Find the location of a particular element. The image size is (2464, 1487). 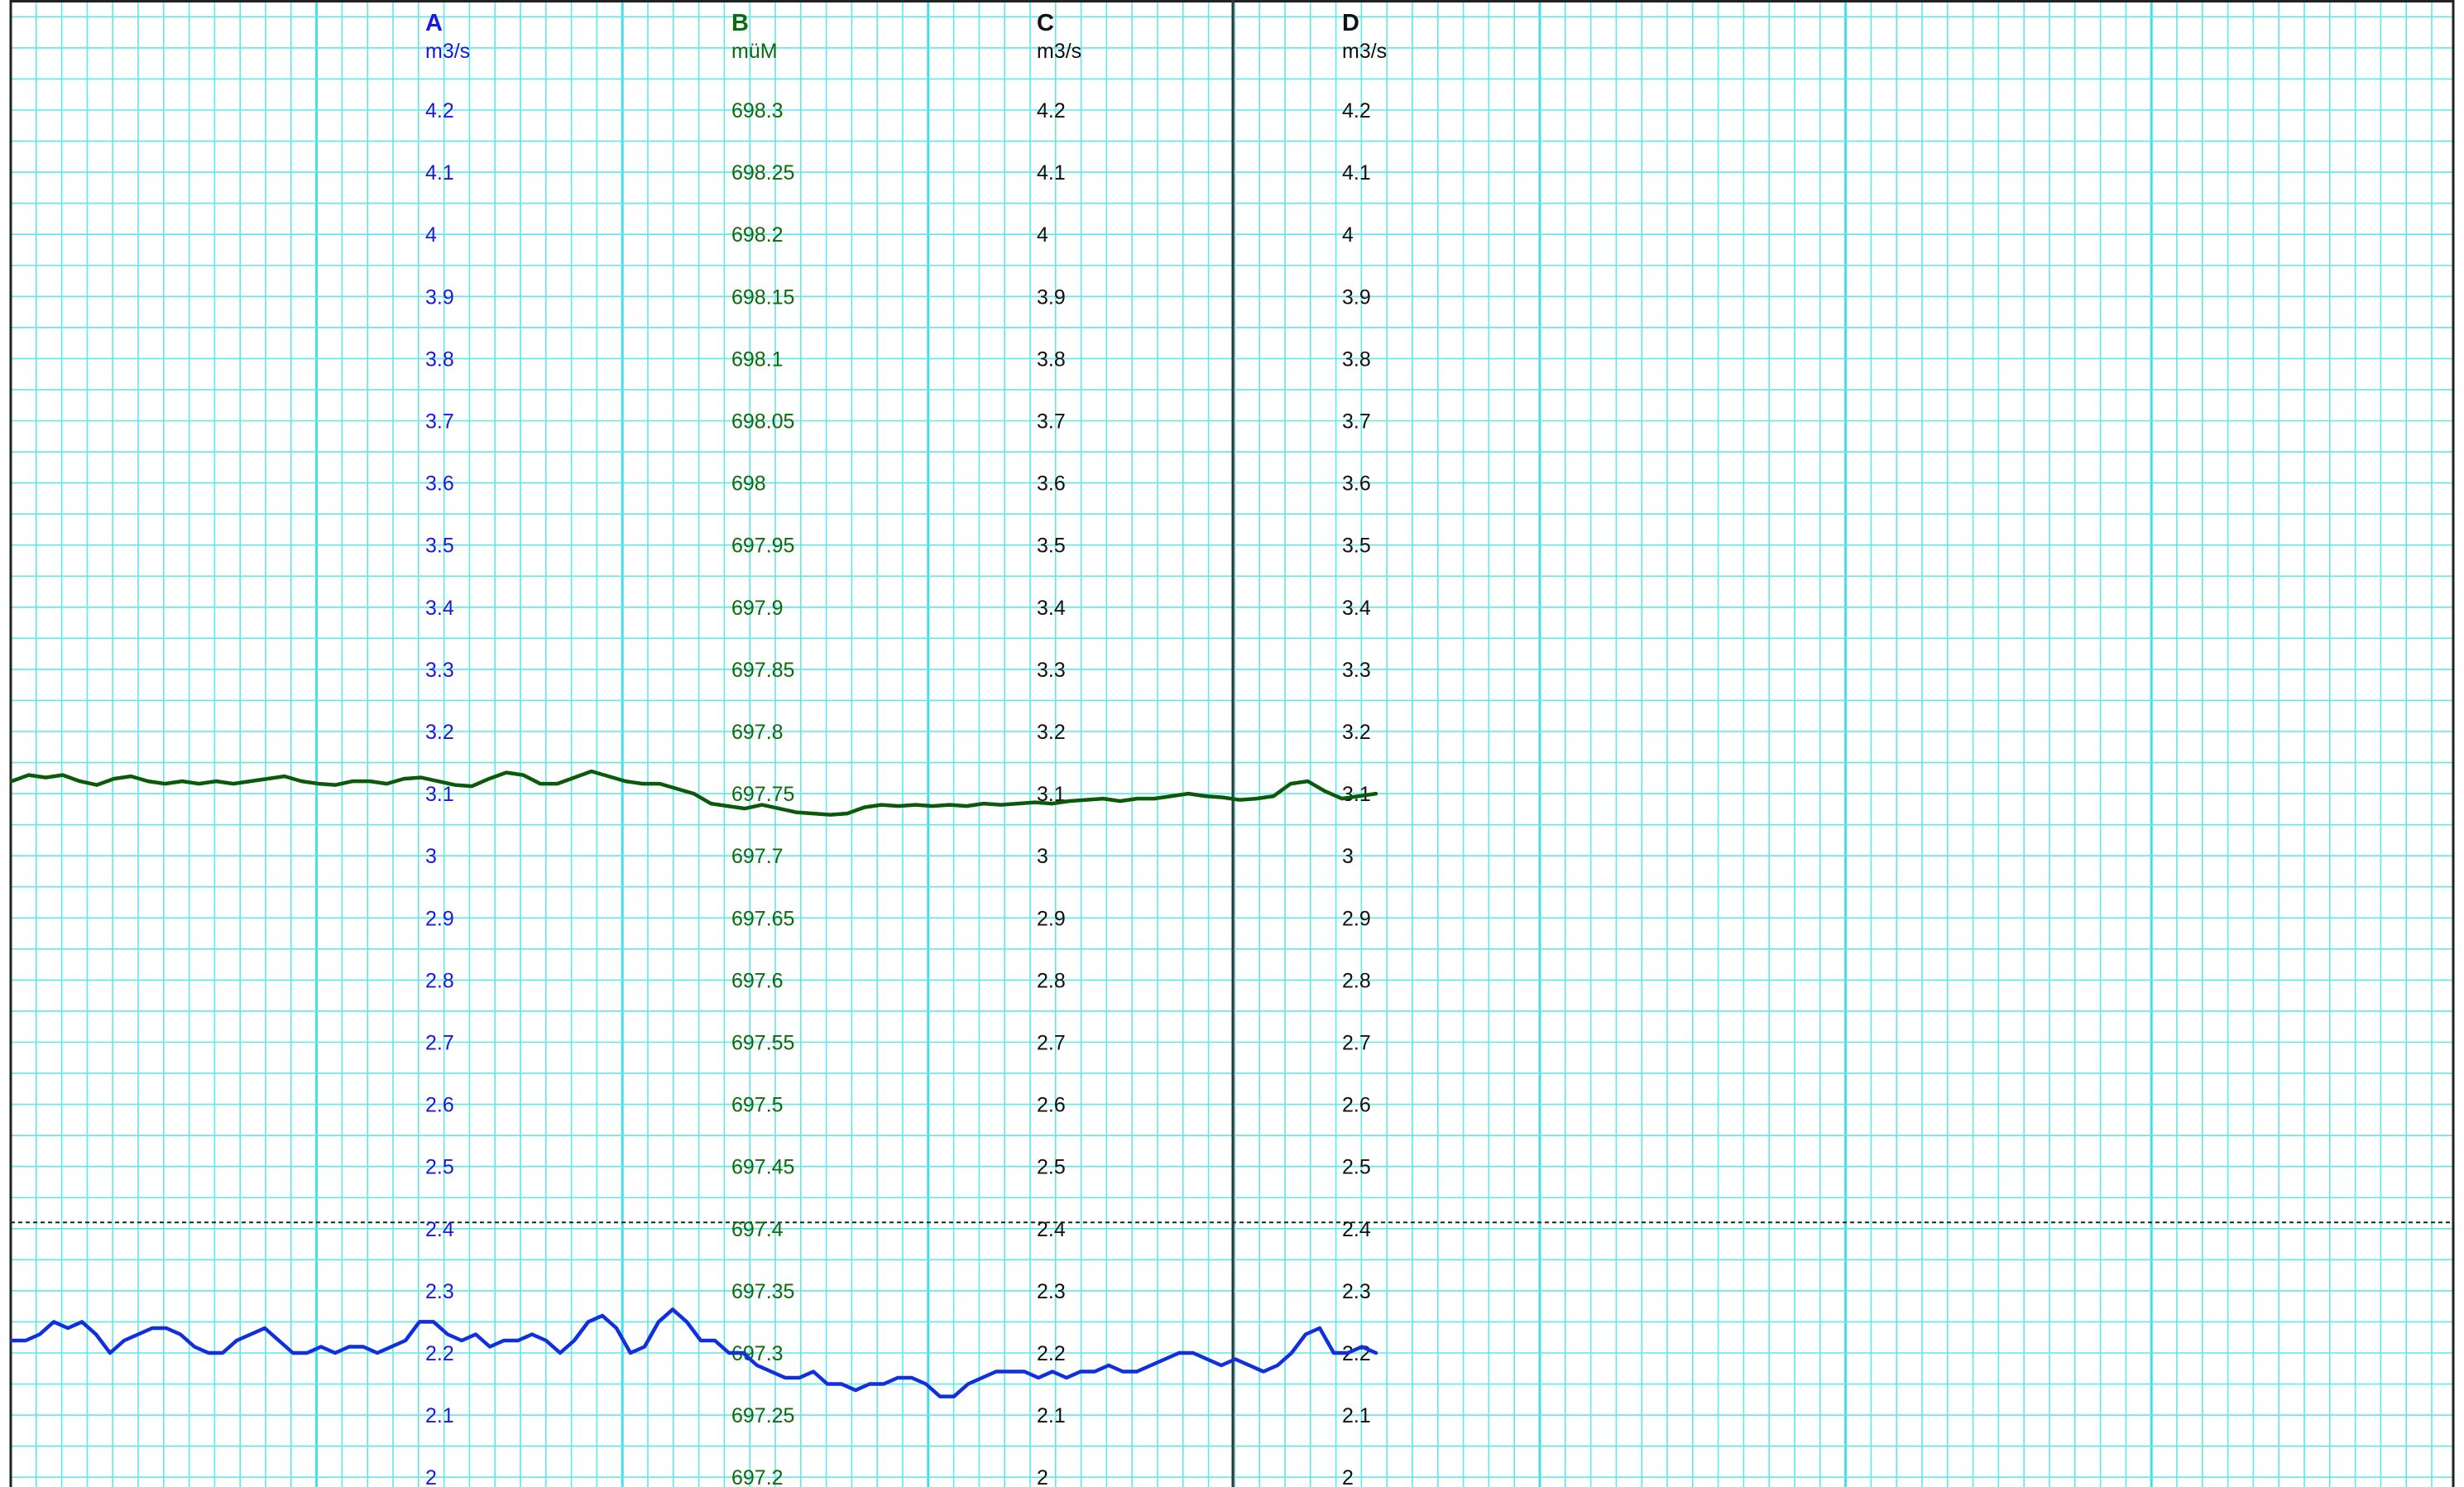

axis-b-tick-label: 697.6 is located at coordinates (757, 980).